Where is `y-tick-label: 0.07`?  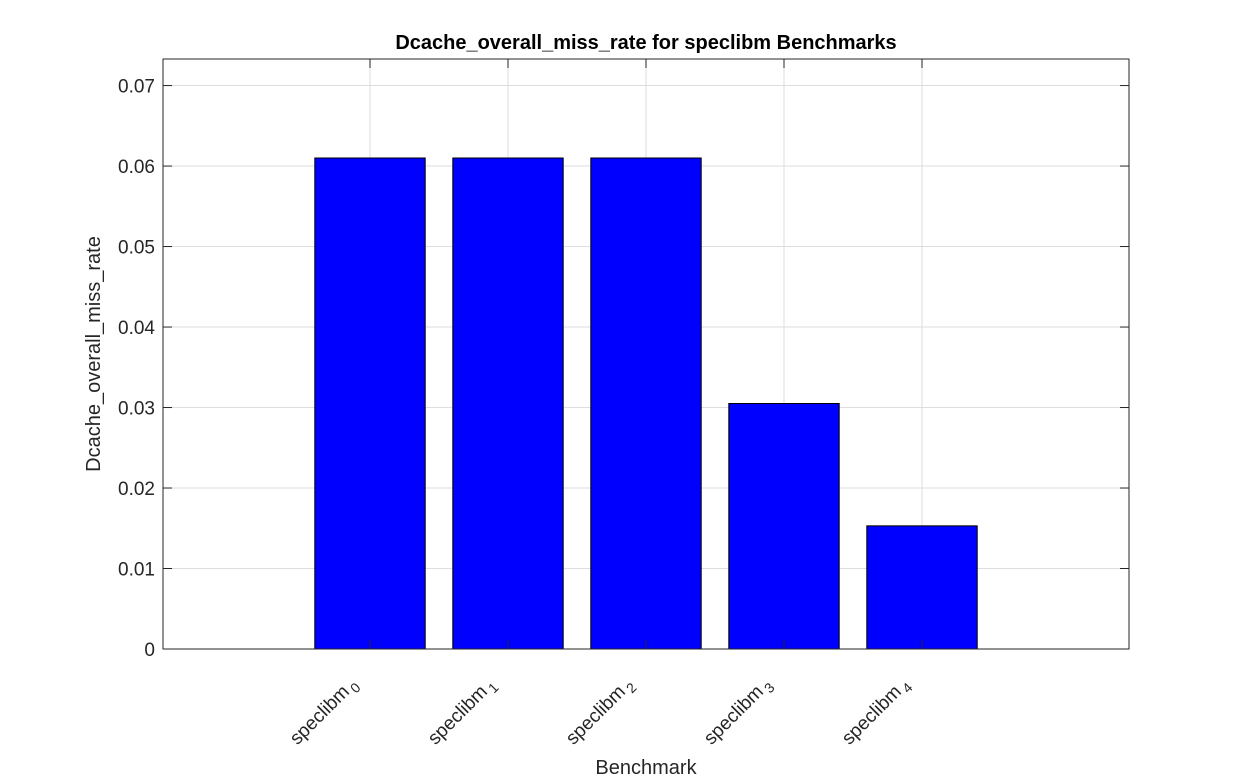 y-tick-label: 0.07 is located at coordinates (136, 87).